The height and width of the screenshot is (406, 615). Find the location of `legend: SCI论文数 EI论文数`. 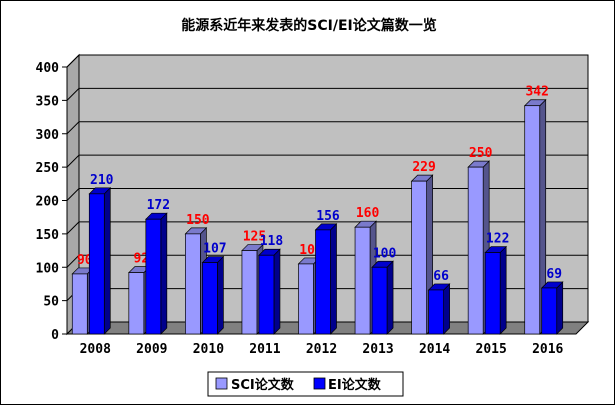

legend: SCI论文数 EI论文数 is located at coordinates (305, 384).